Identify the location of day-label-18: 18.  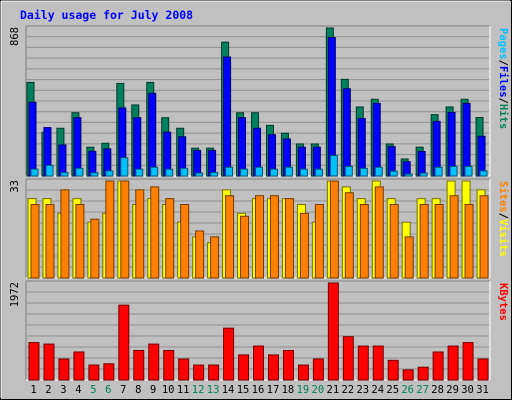
(288, 390).